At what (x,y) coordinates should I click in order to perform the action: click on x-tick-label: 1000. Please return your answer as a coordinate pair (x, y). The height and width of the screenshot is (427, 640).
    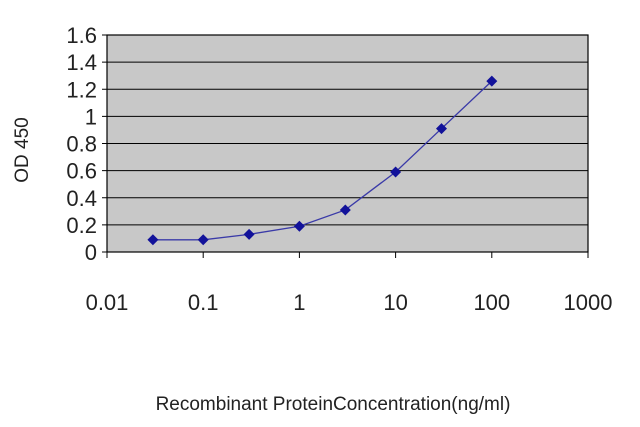
    Looking at the image, I should click on (588, 302).